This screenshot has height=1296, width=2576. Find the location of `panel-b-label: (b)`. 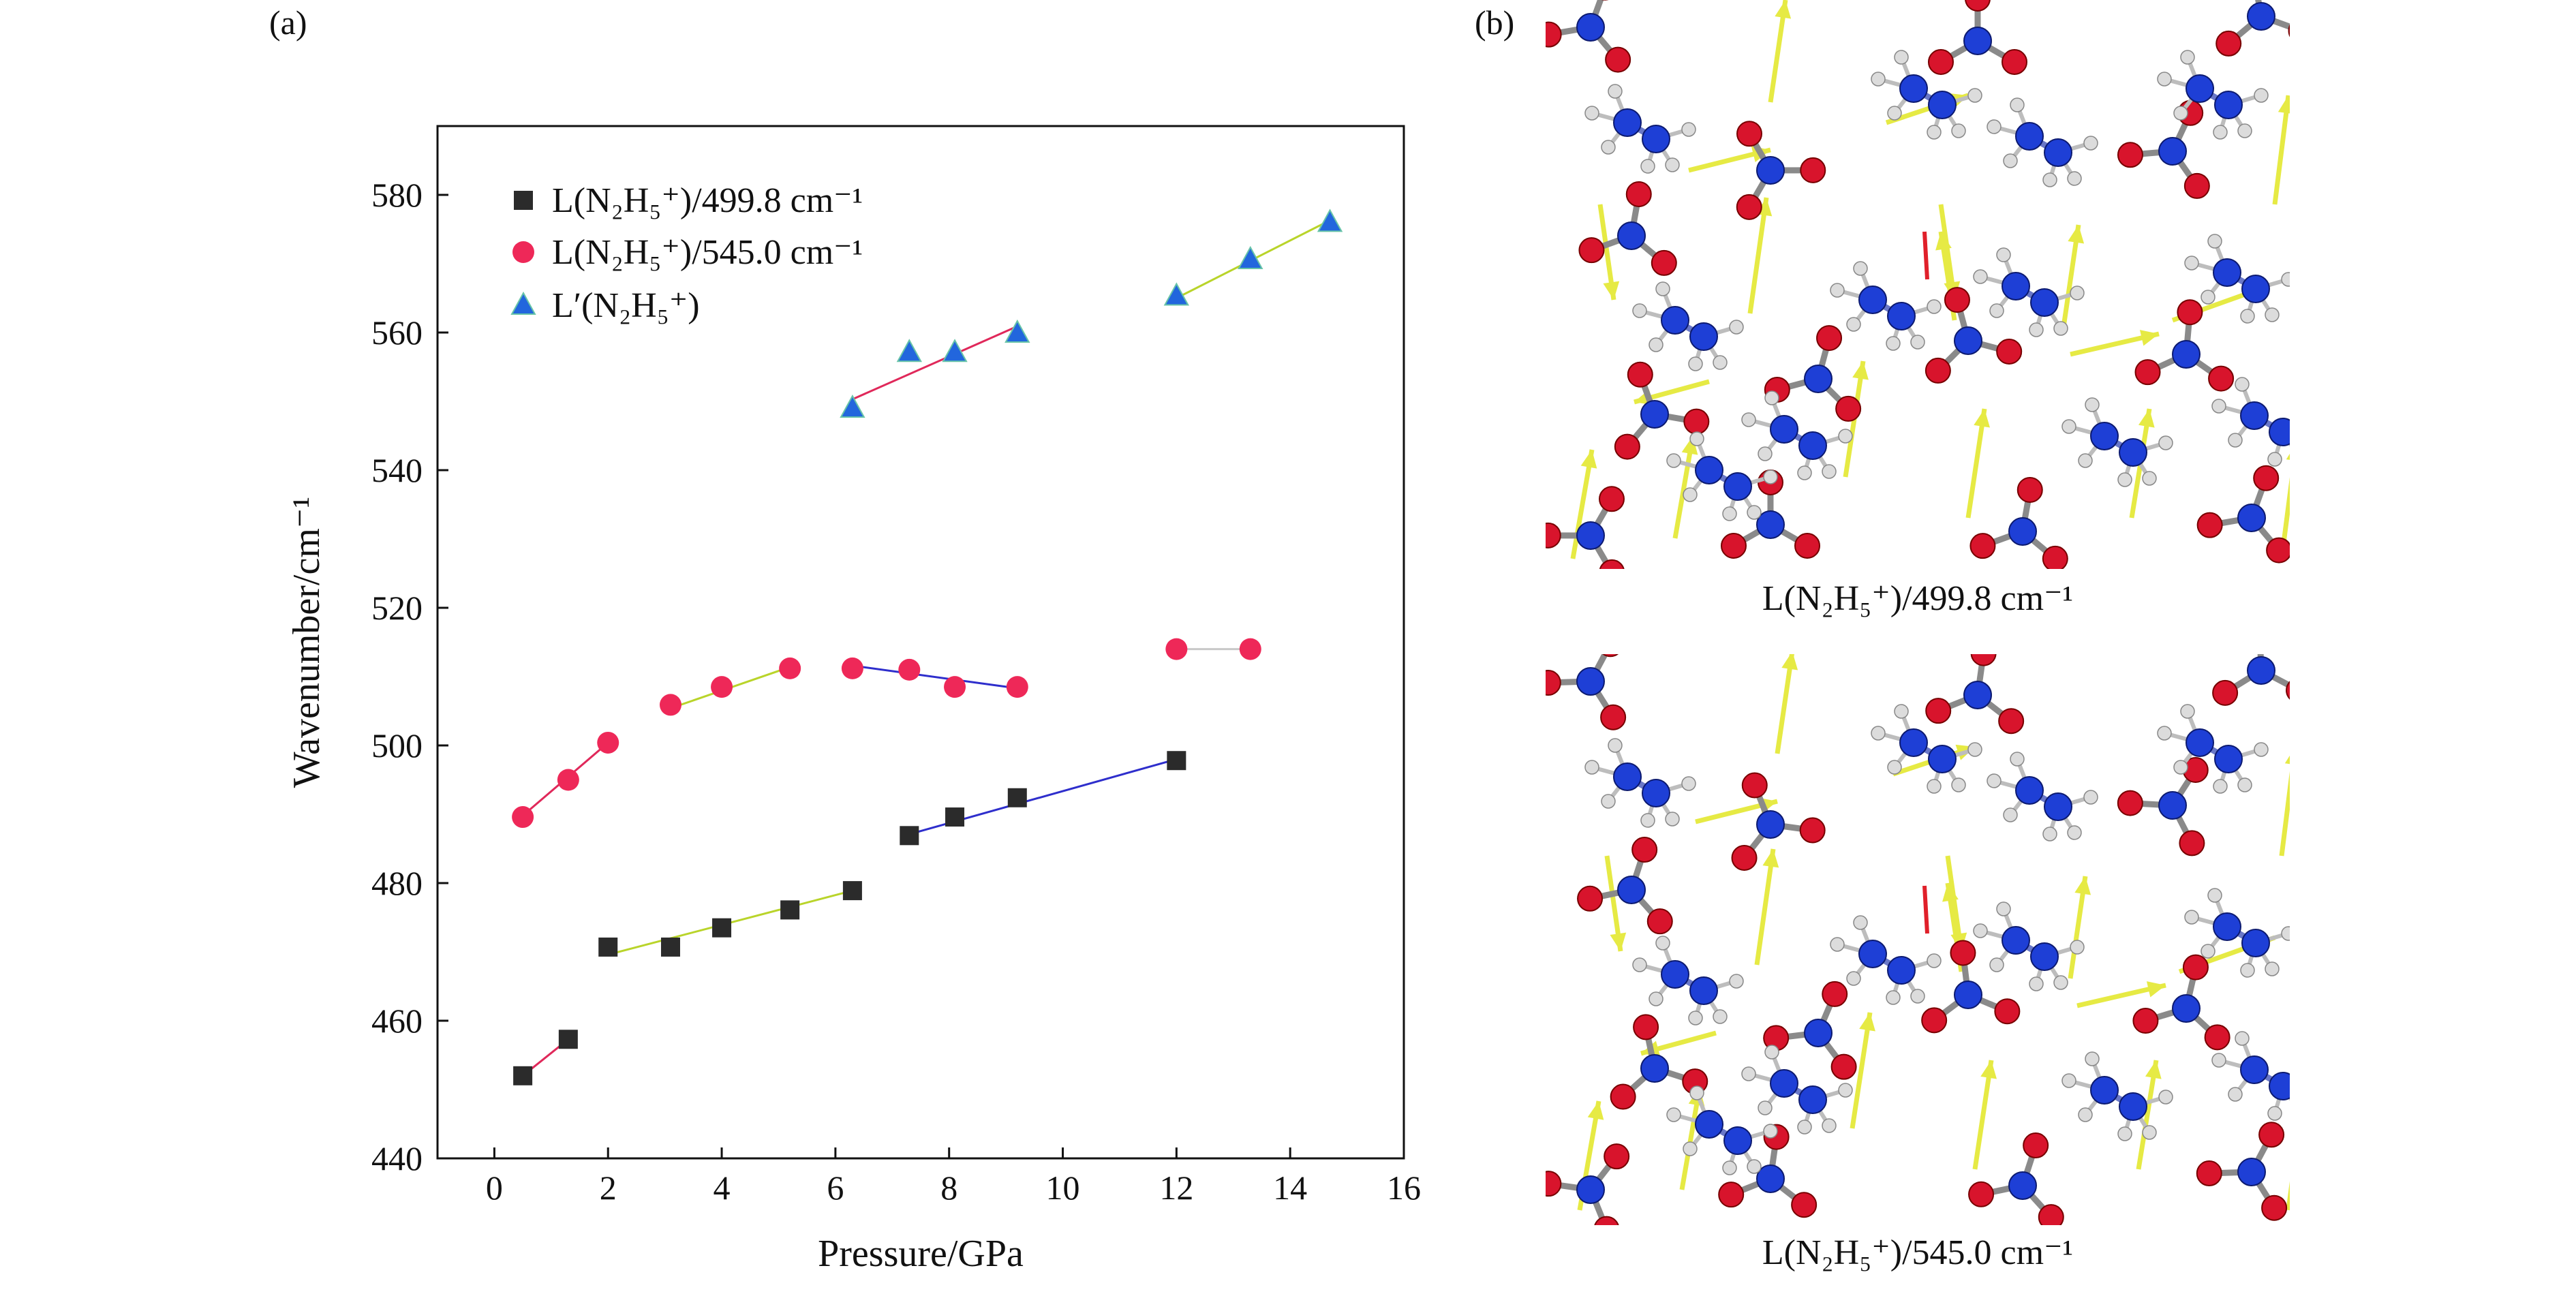

panel-b-label: (b) is located at coordinates (1495, 22).